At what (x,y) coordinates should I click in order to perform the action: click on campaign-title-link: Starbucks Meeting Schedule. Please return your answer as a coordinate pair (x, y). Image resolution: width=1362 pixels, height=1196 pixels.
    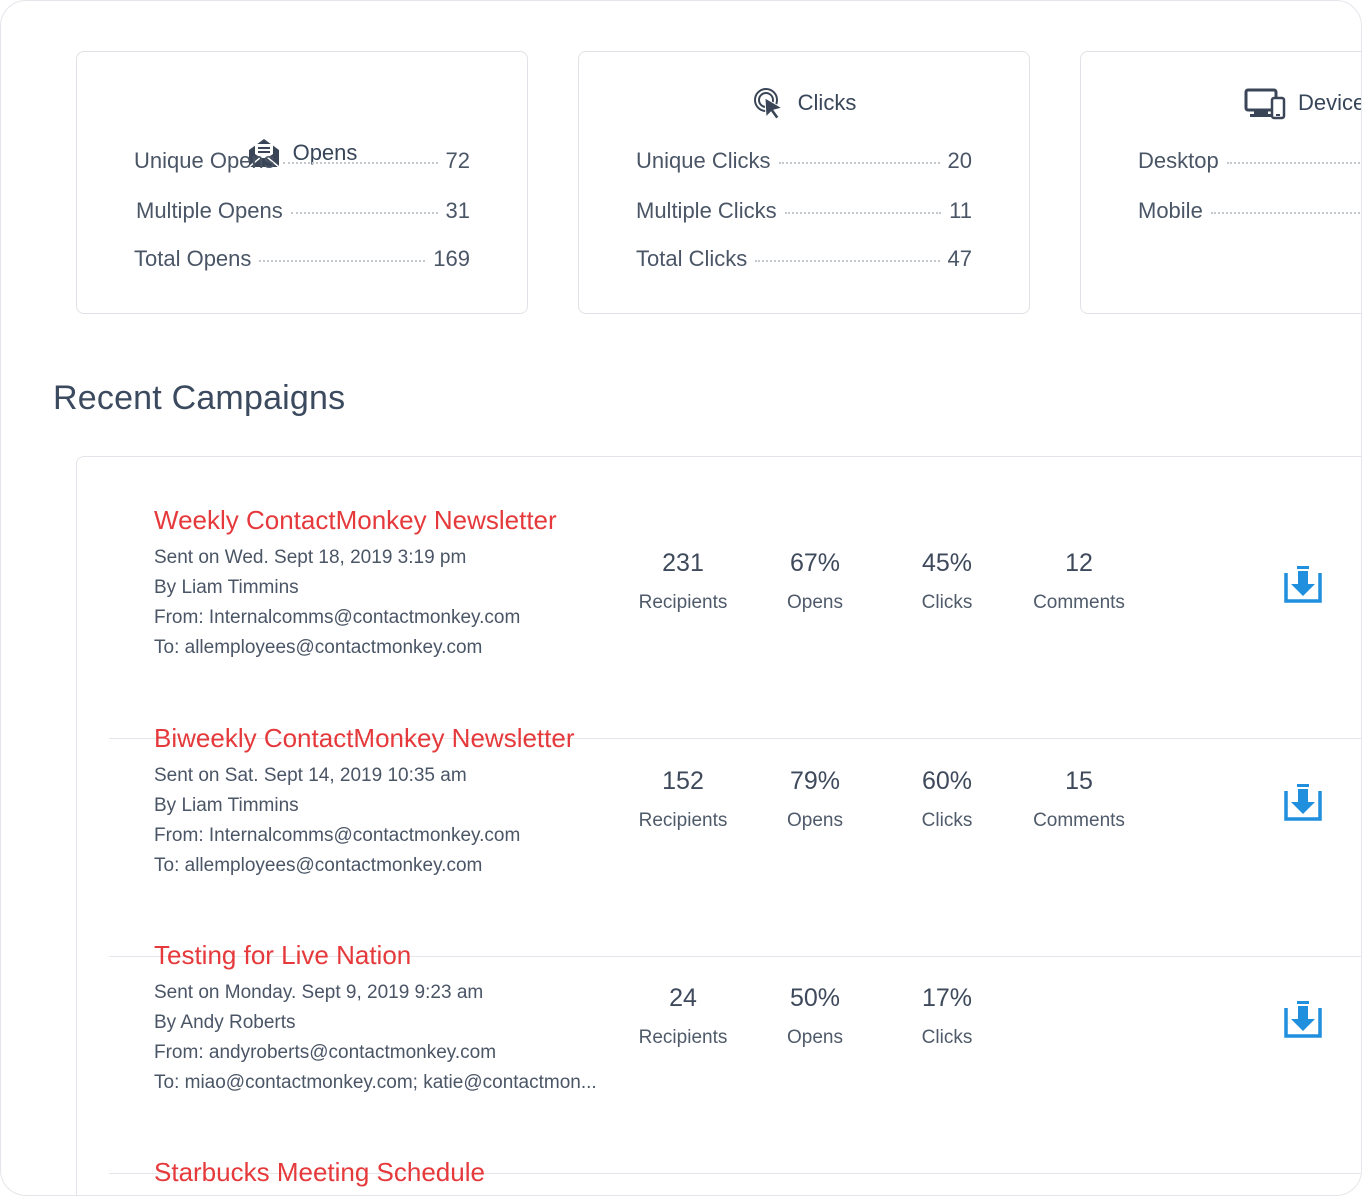
    Looking at the image, I should click on (319, 1172).